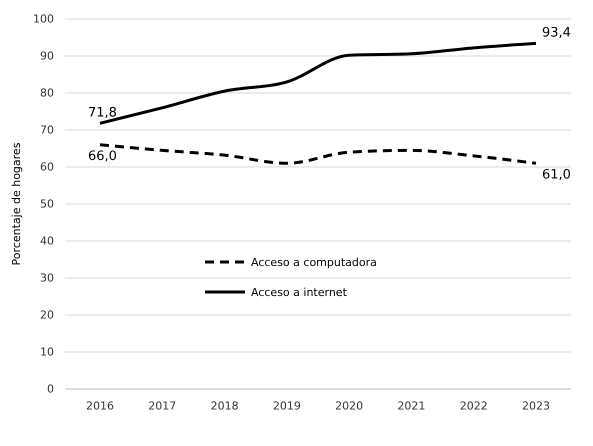 This screenshot has height=446, width=593. What do you see at coordinates (286, 406) in the screenshot?
I see `x-tick-label: 2019` at bounding box center [286, 406].